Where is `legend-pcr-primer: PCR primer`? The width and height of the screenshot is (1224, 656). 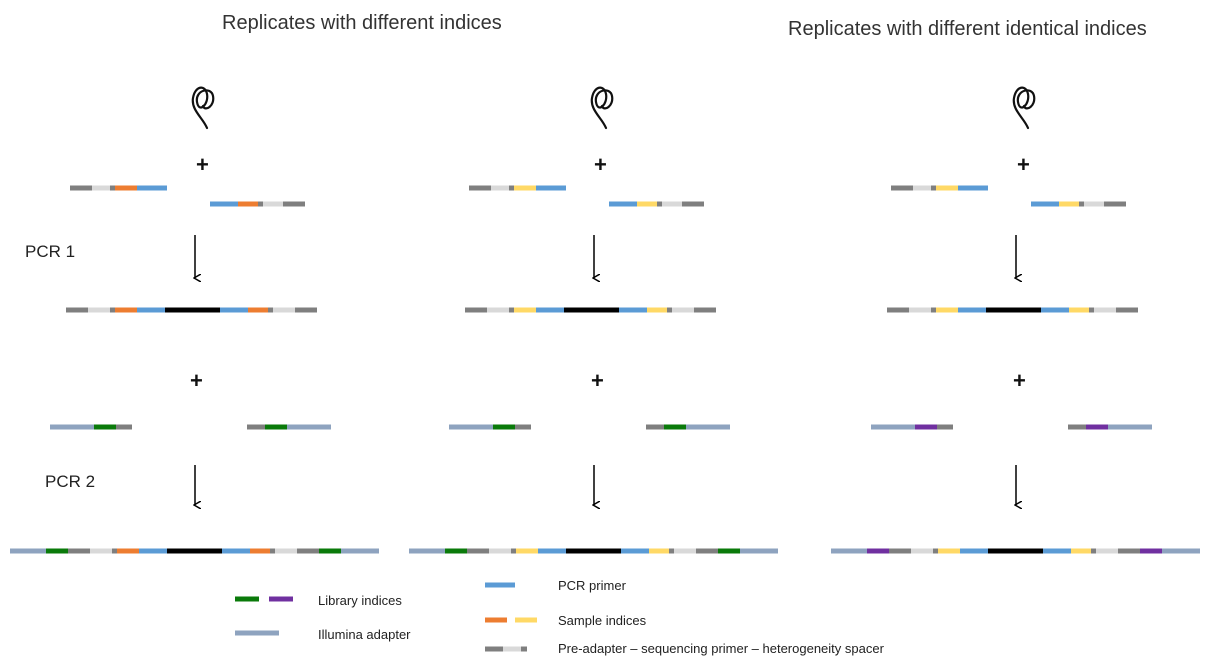
legend-pcr-primer: PCR primer is located at coordinates (592, 585).